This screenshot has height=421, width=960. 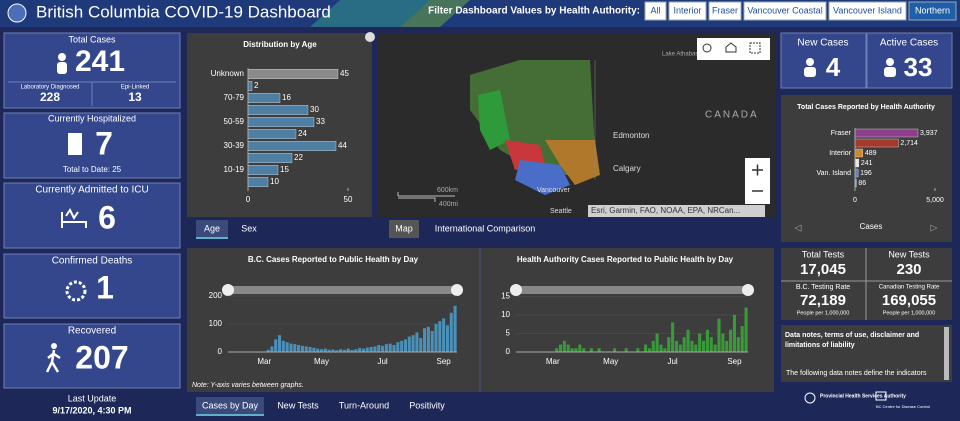 What do you see at coordinates (342, 145) in the screenshot?
I see `value-label: 44` at bounding box center [342, 145].